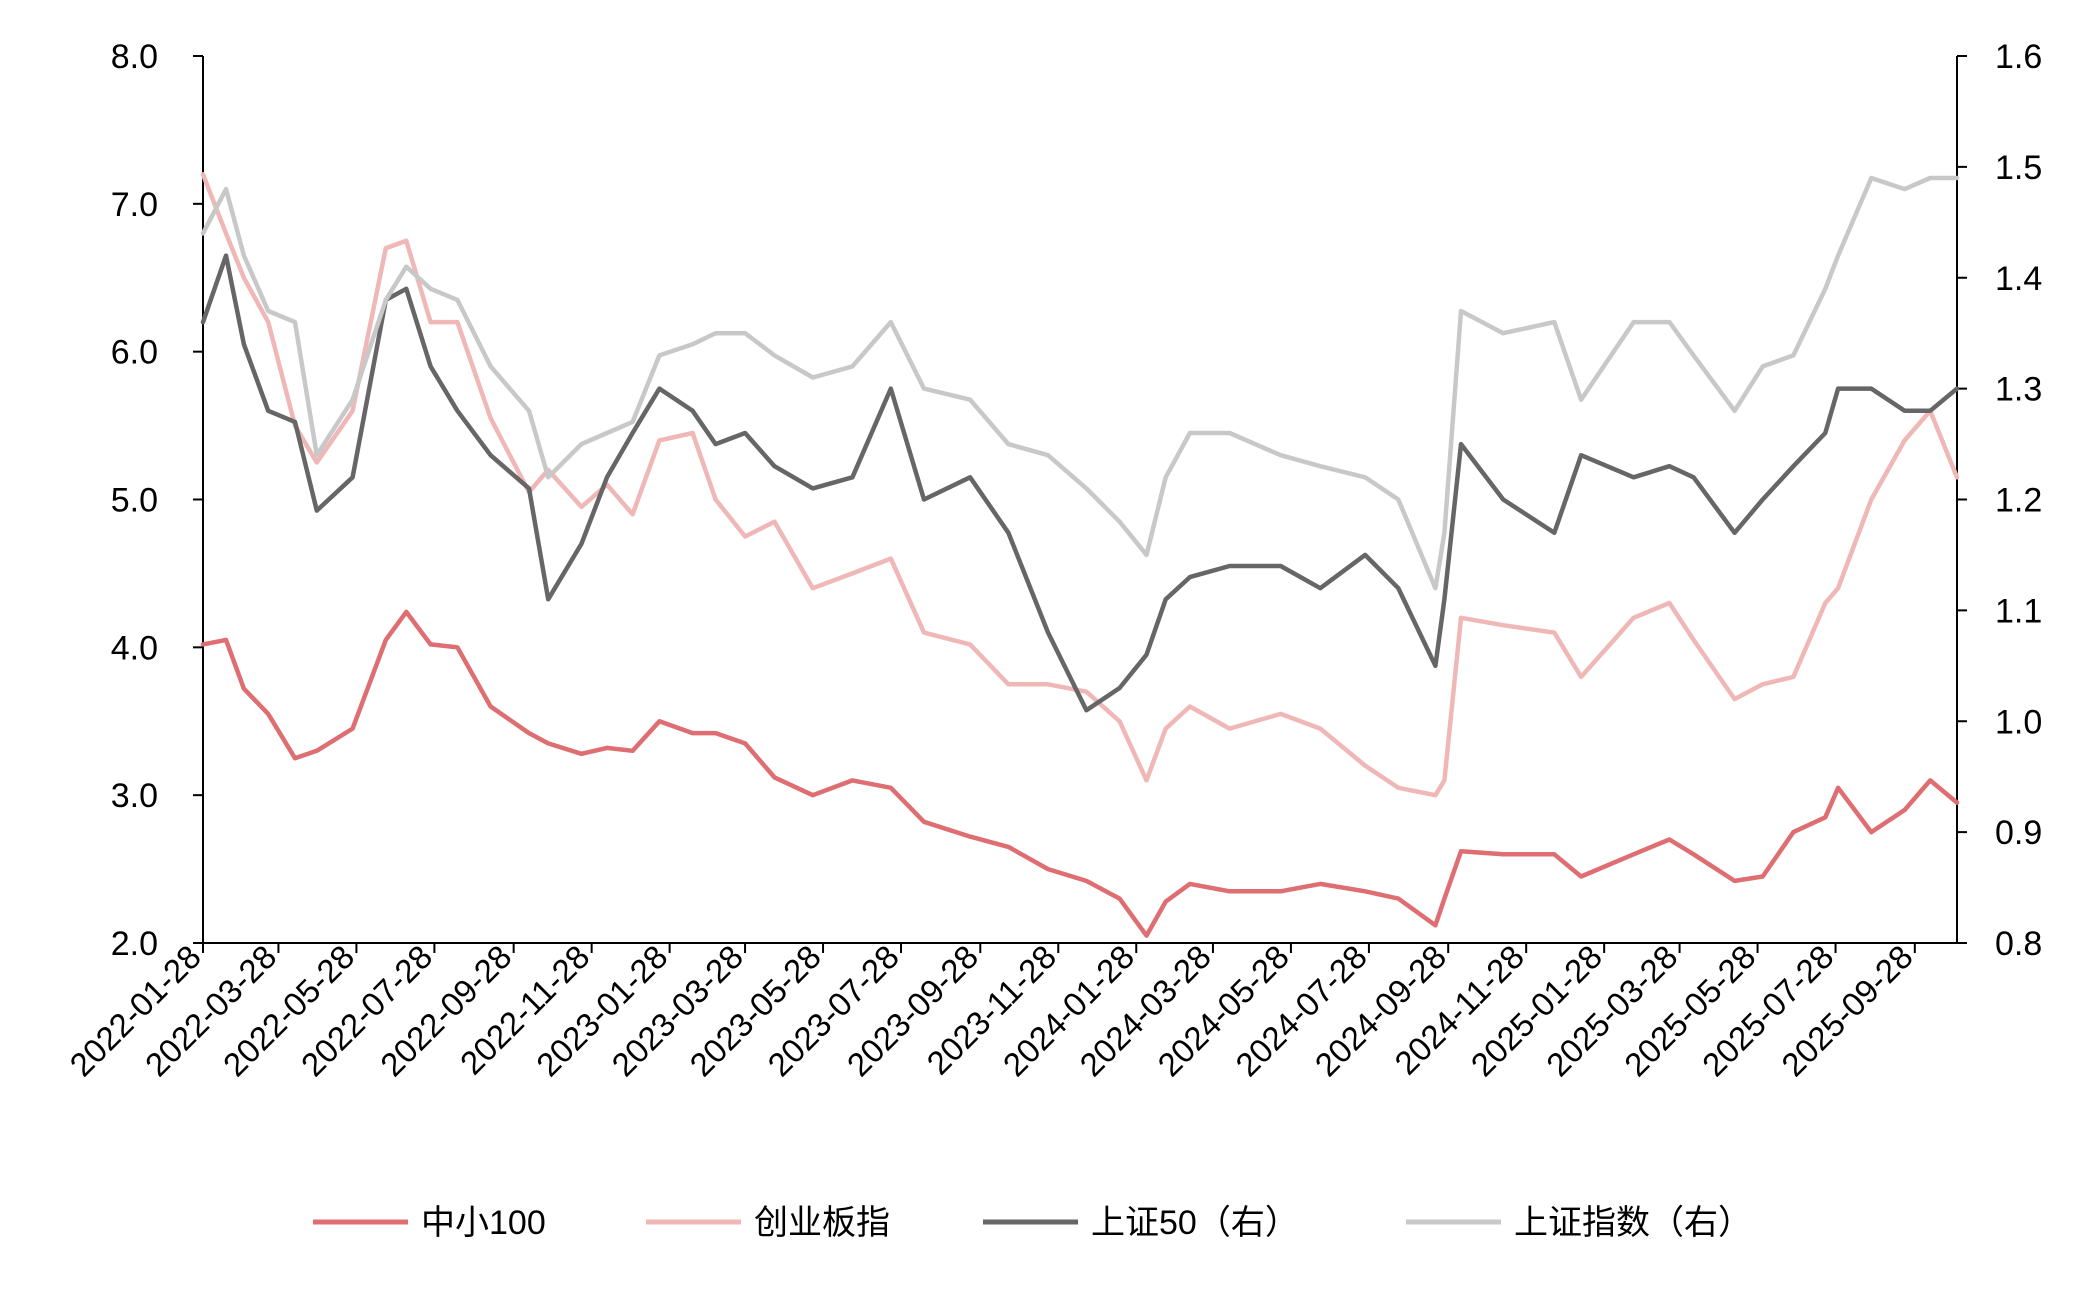  What do you see at coordinates (1195, 1223) in the screenshot?
I see `legend-label: 上证50（右）` at bounding box center [1195, 1223].